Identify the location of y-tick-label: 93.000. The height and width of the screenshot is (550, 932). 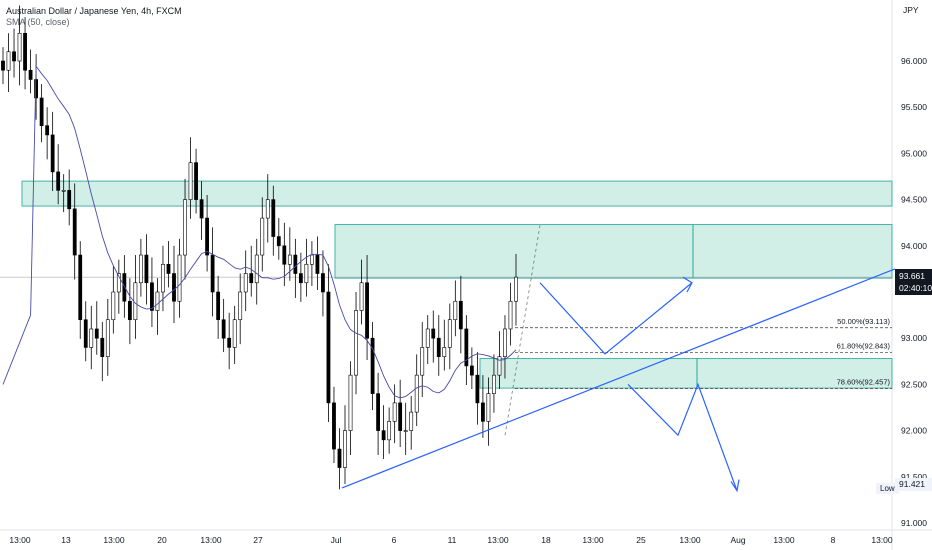
(914, 338).